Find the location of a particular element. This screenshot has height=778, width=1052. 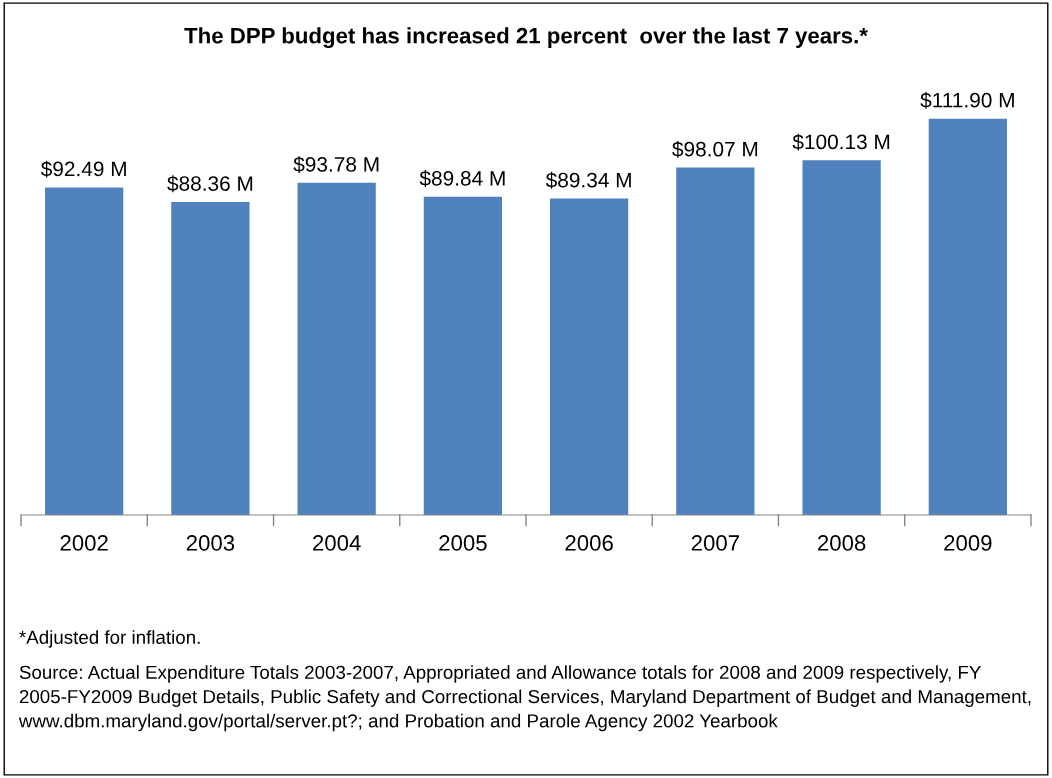

chart-title: The DPP budget has increased 21 percent over the last 7 years.* is located at coordinates (526, 38).